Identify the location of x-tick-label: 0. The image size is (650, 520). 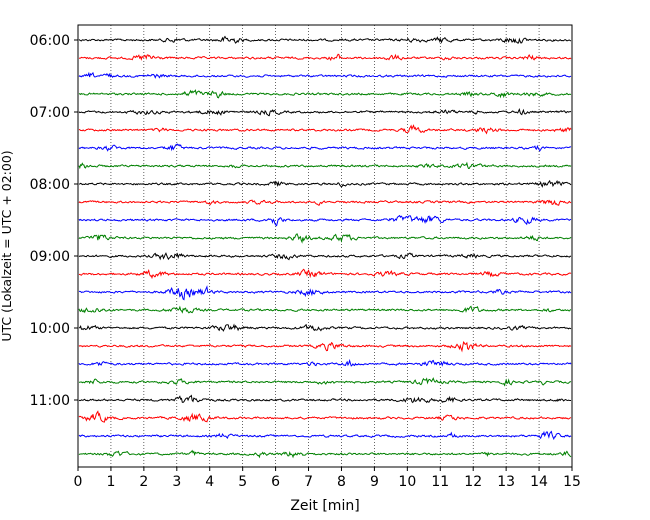
(78, 482).